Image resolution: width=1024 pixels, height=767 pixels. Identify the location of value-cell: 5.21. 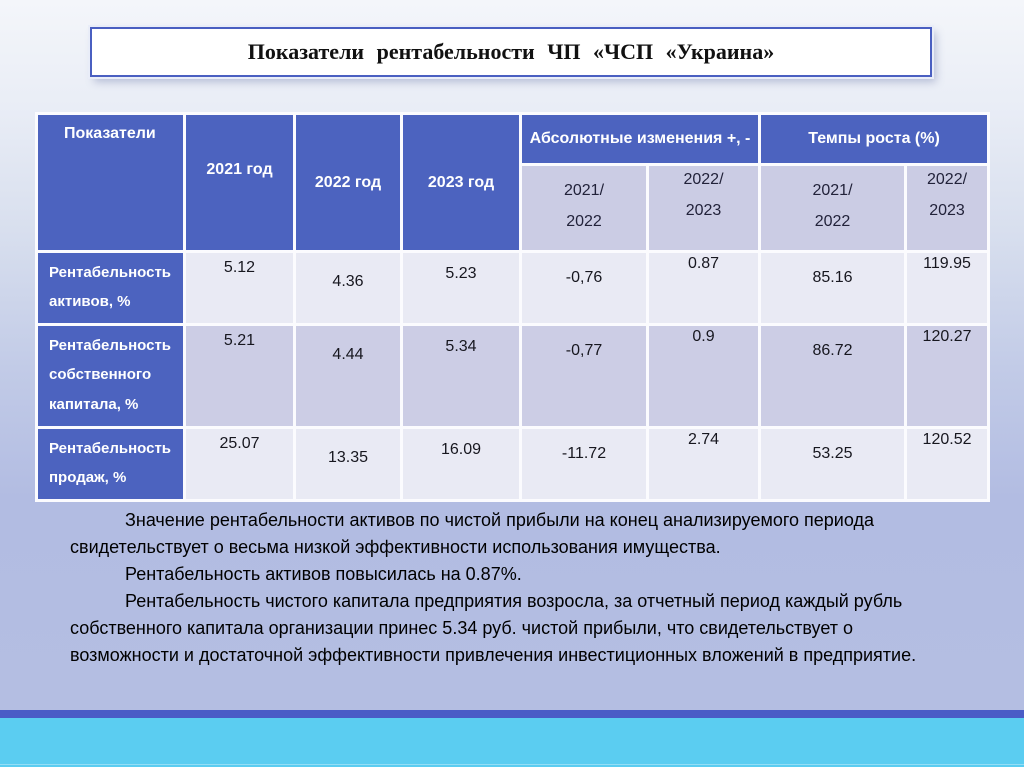
(239, 376).